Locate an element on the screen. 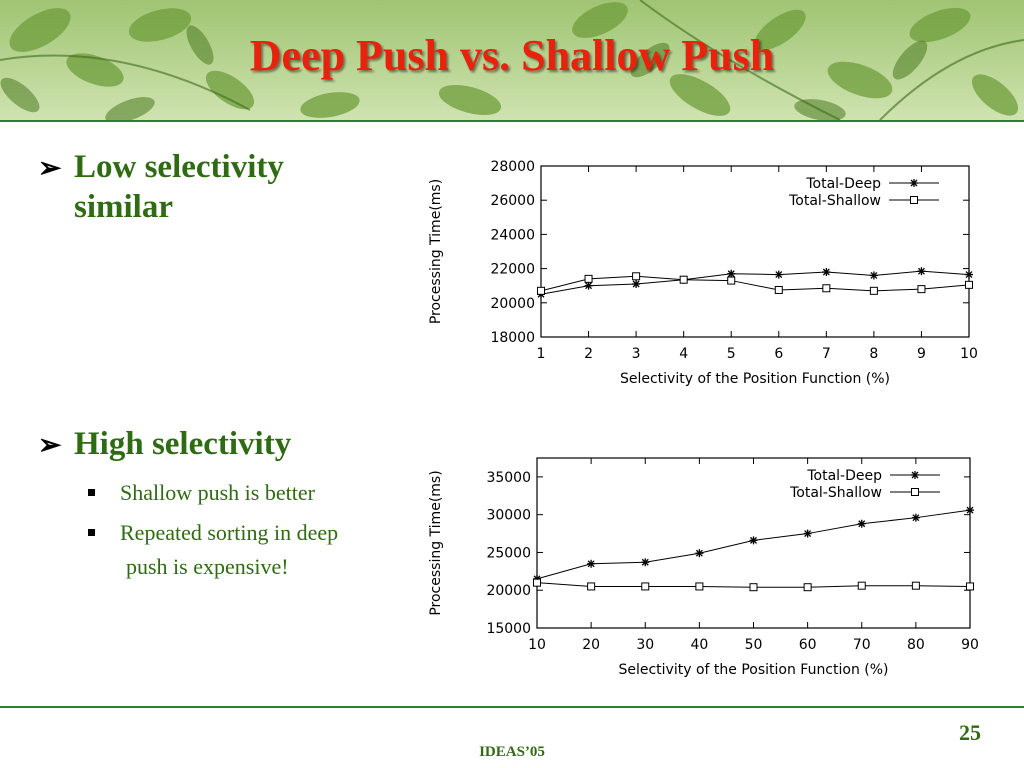  bullet-text: High selectivity is located at coordinates (183, 444).